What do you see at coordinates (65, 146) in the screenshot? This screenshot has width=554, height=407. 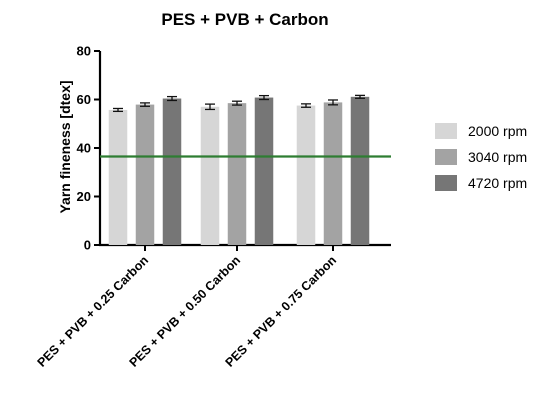 I see `y-axis-label: Yarn fineness [dtex]` at bounding box center [65, 146].